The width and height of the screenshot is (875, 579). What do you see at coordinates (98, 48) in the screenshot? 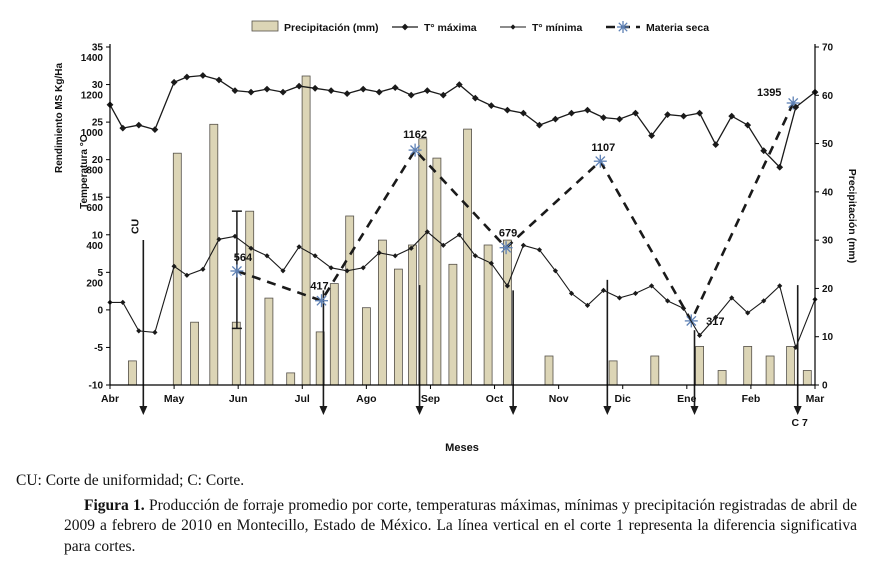
I see `temp-tick-label: 35` at bounding box center [98, 48].